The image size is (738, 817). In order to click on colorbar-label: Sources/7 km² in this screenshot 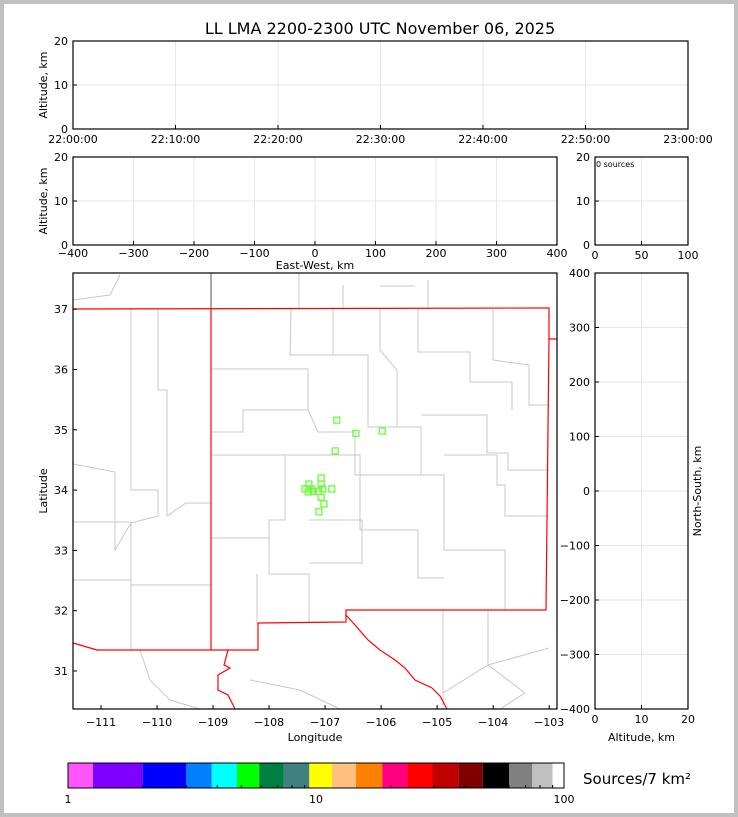, I will do `click(637, 779)`.